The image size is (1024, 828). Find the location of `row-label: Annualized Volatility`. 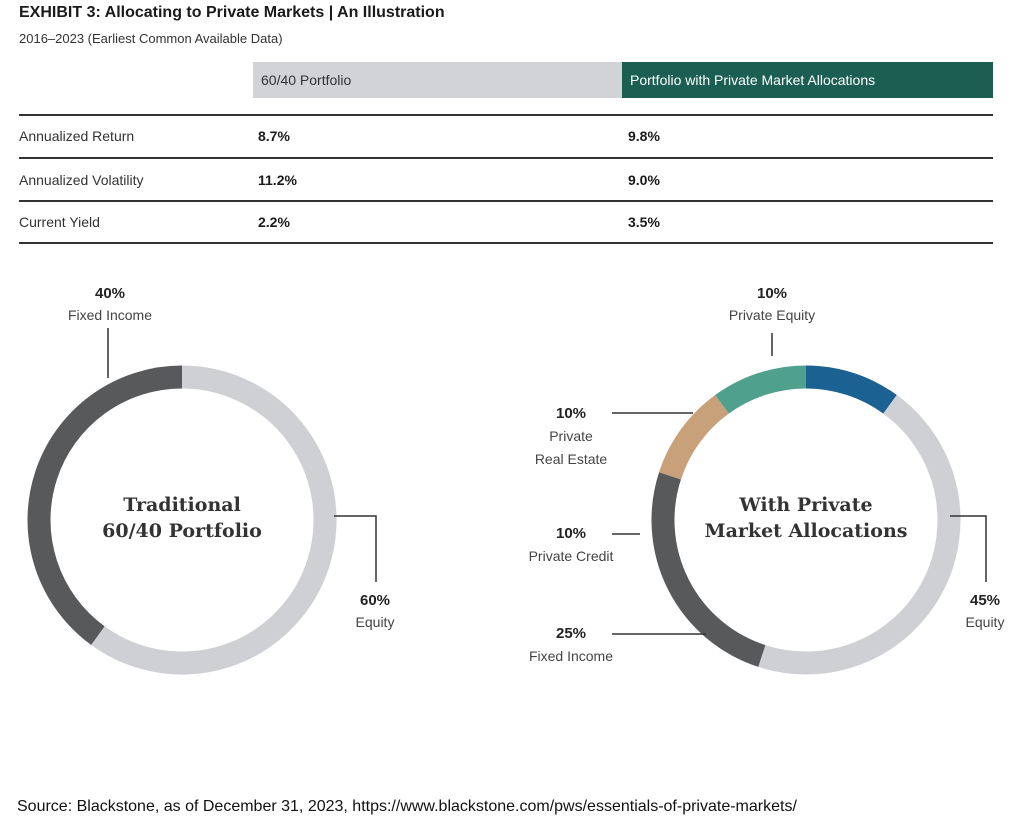

row-label: Annualized Volatility is located at coordinates (81, 180).